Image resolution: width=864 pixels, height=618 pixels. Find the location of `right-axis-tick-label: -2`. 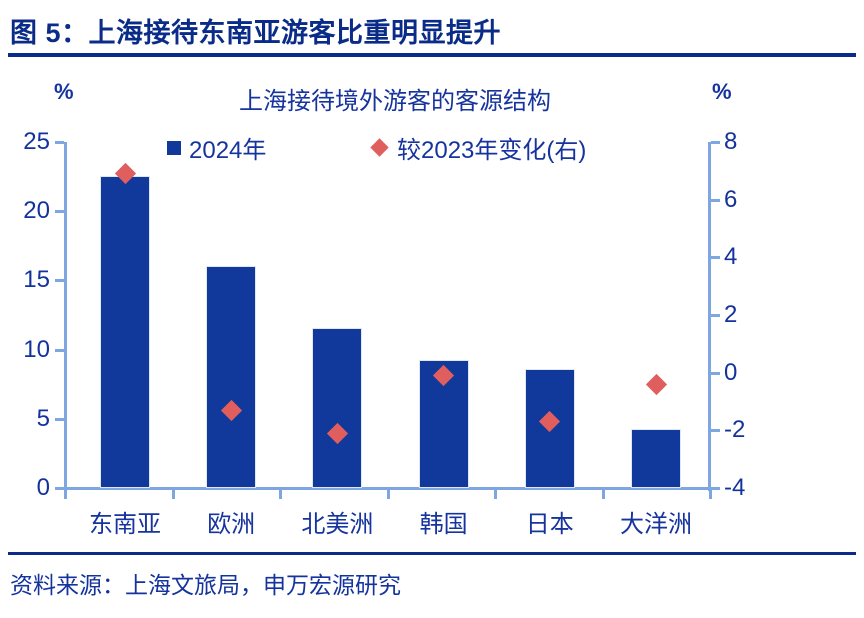

right-axis-tick-label: -2 is located at coordinates (735, 430).